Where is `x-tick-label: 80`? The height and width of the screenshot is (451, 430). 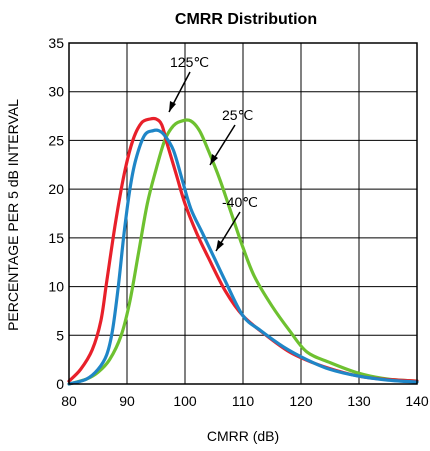 x-tick-label: 80 is located at coordinates (69, 401).